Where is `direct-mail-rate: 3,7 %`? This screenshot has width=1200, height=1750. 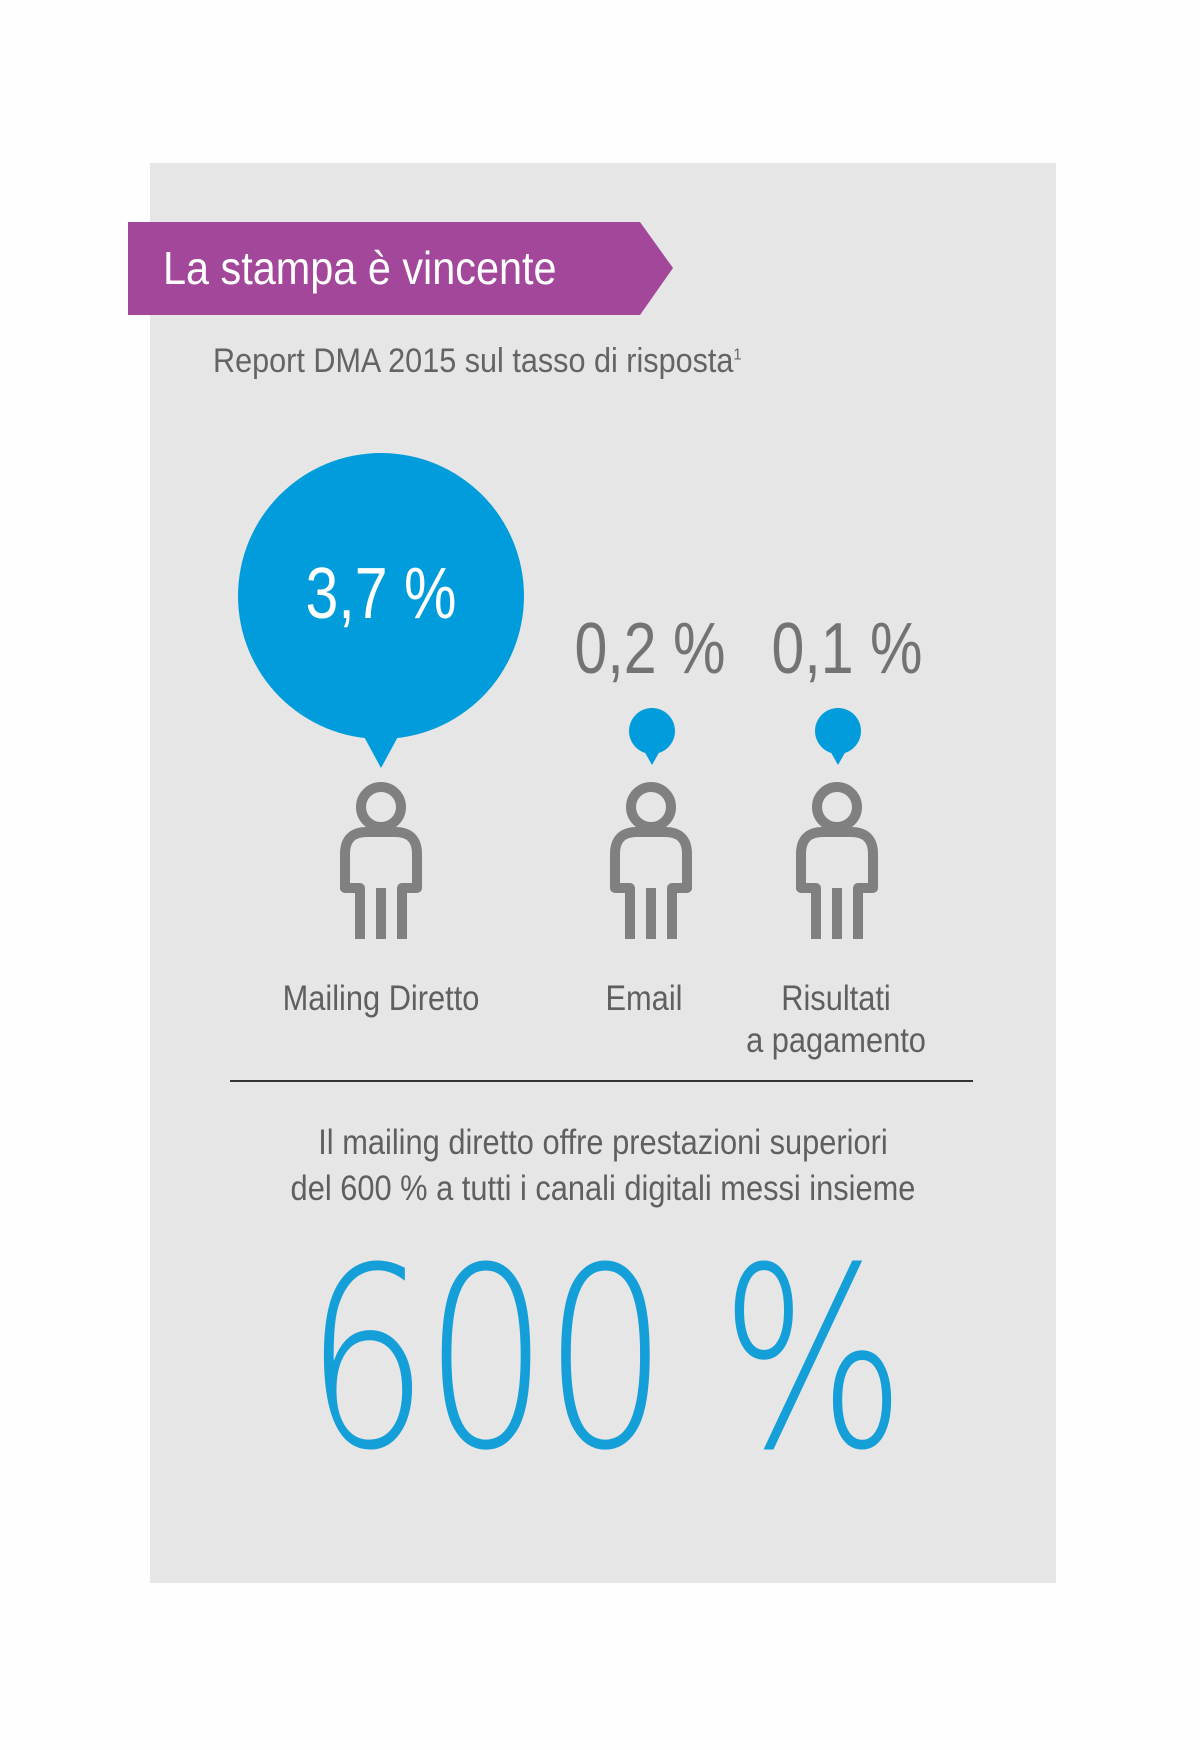 direct-mail-rate: 3,7 % is located at coordinates (381, 594).